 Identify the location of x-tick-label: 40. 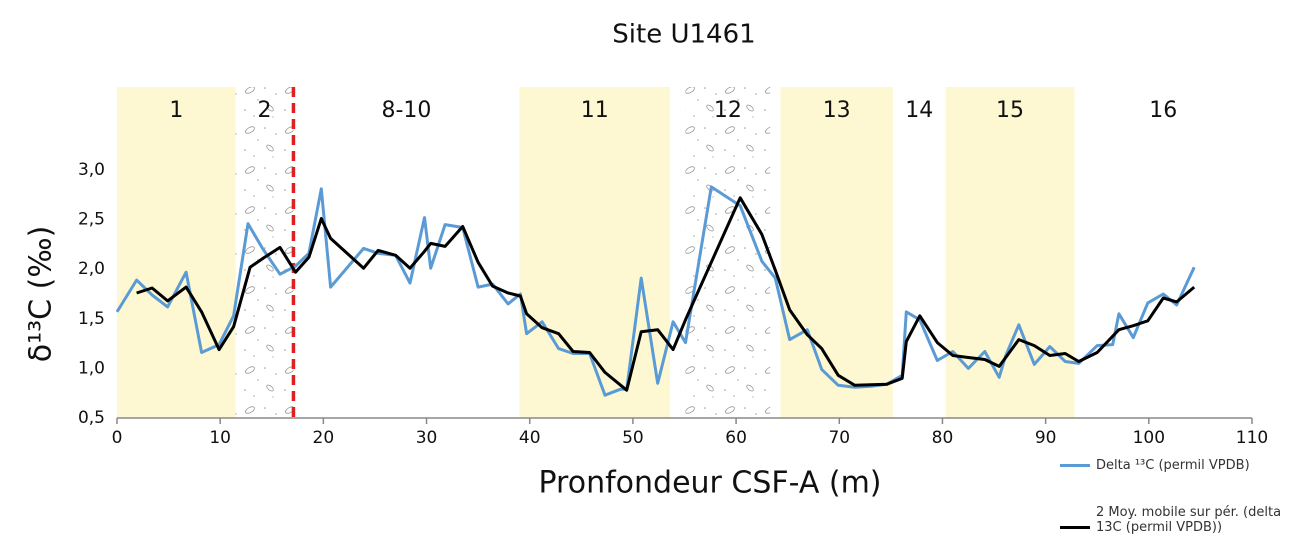
(530, 438).